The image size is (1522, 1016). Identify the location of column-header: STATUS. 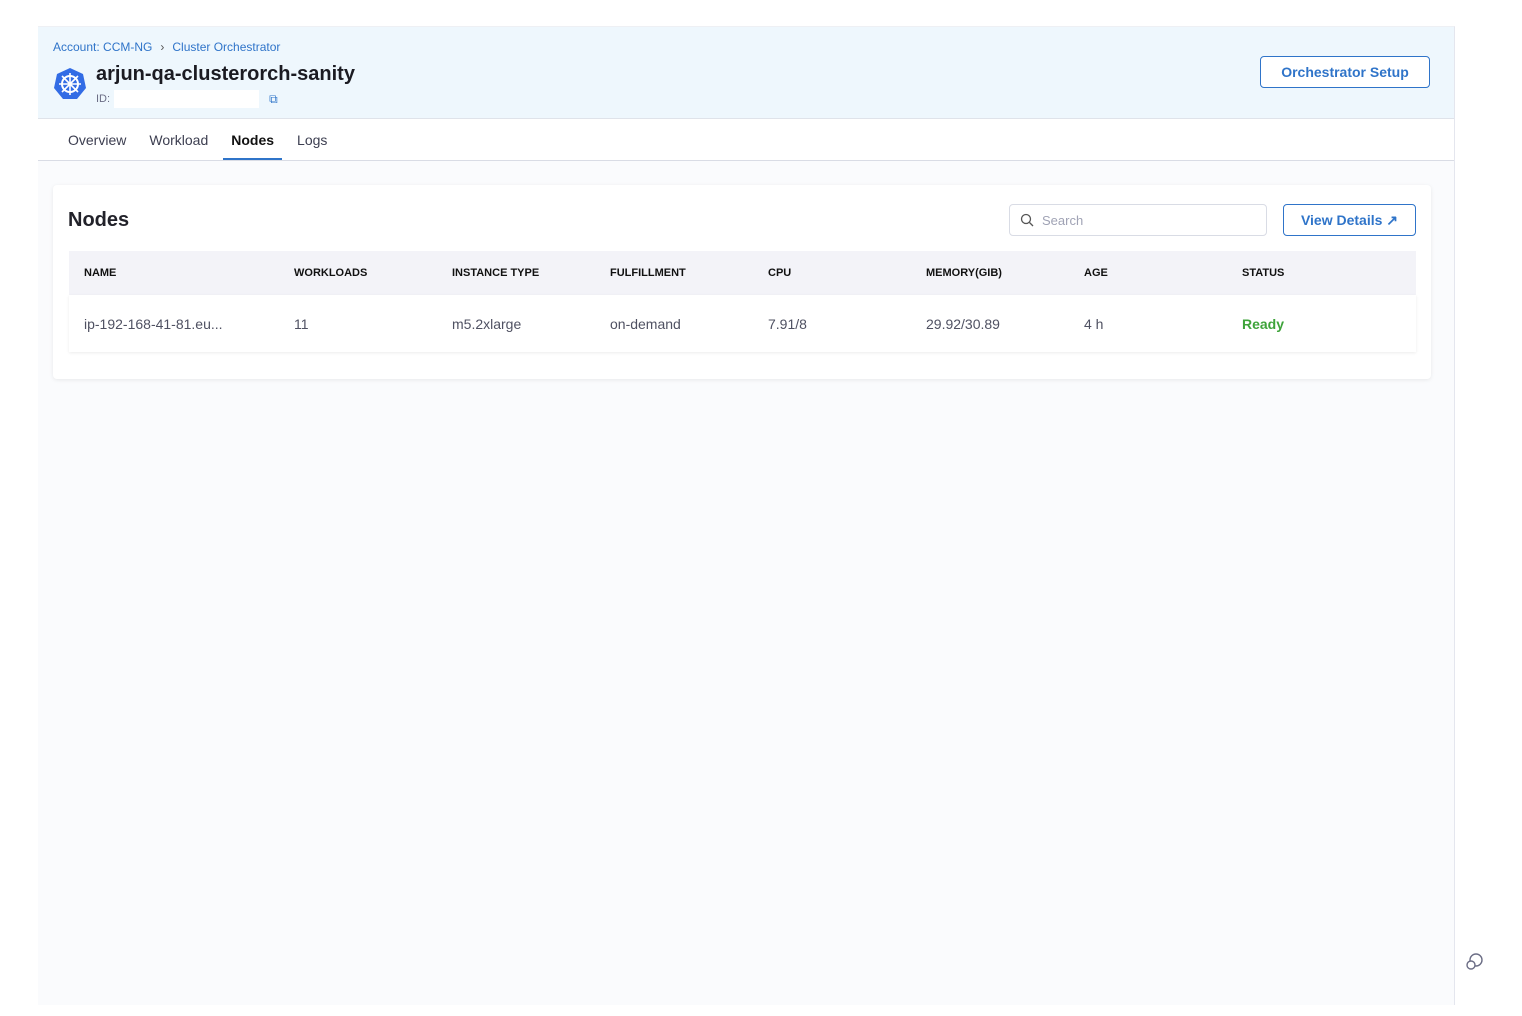
(1263, 273).